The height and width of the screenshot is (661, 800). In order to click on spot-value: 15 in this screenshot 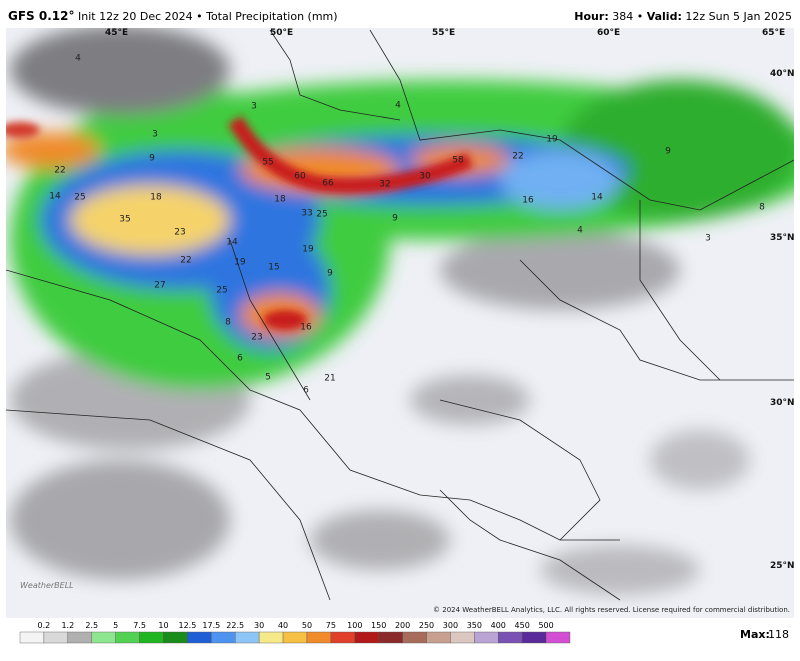, I will do `click(273, 268)`.